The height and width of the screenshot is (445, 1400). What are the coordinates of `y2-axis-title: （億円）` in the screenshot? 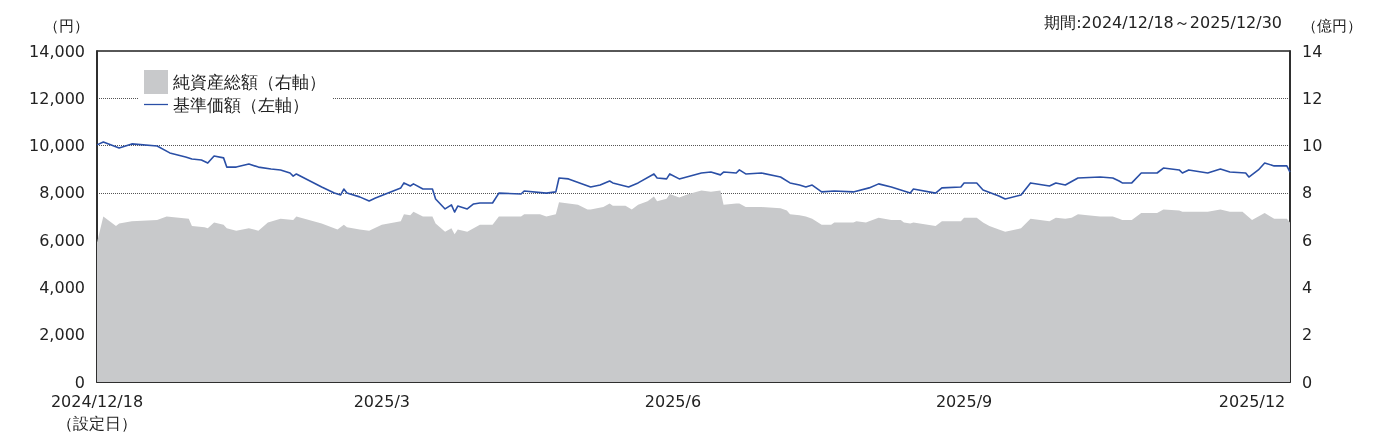 It's located at (1332, 25).